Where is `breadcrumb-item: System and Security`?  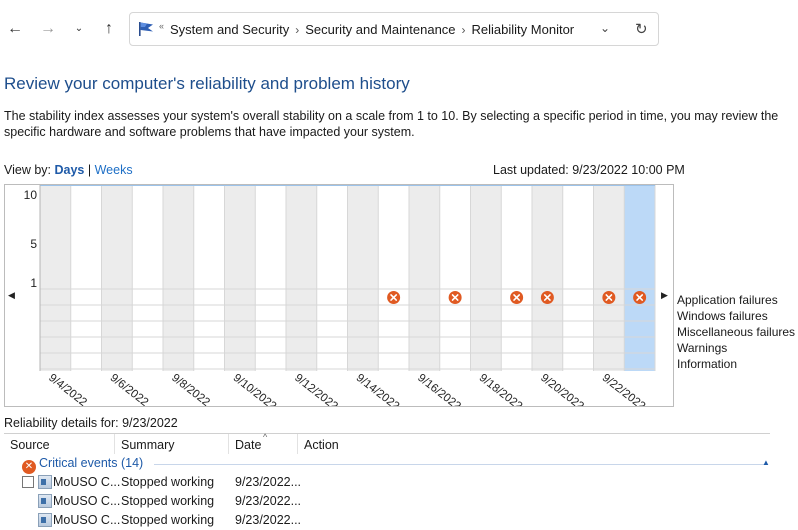 breadcrumb-item: System and Security is located at coordinates (230, 29).